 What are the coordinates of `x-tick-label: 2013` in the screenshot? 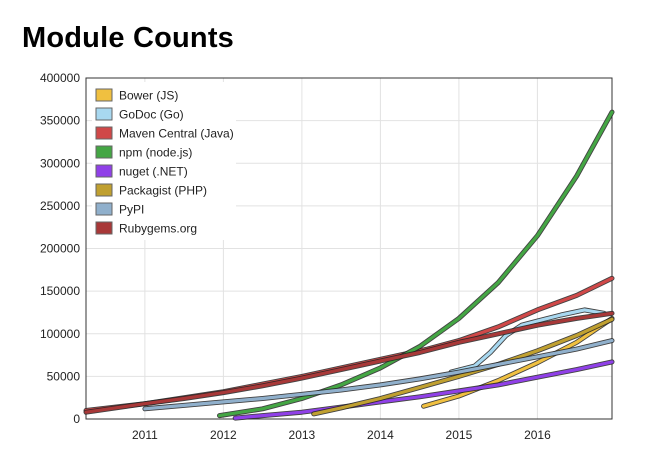 It's located at (302, 435).